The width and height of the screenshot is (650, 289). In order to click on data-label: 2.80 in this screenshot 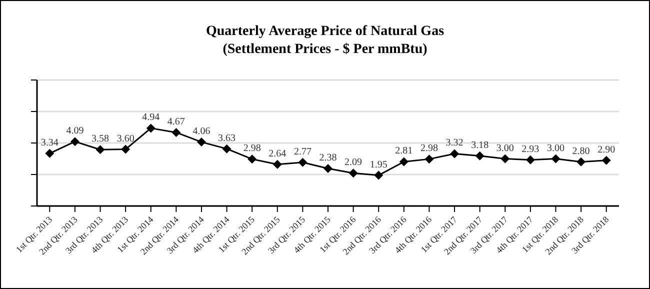, I will do `click(581, 151)`.